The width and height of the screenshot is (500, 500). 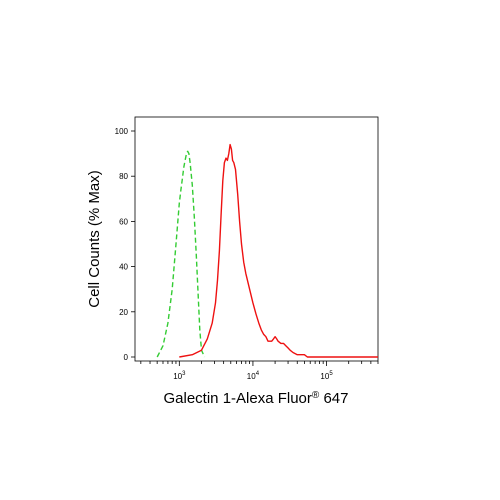 I want to click on x-tick-label: 10⁵, so click(x=326, y=376).